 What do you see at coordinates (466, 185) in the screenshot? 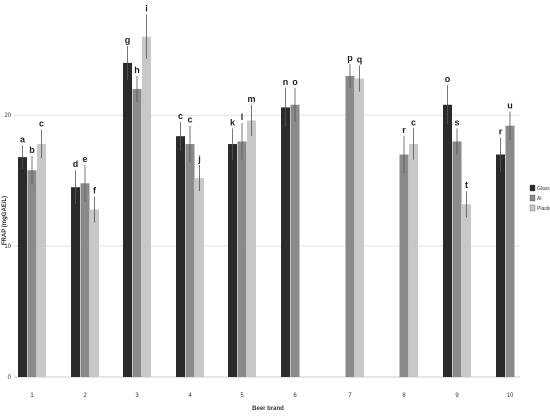
I see `significance-letter: t` at bounding box center [466, 185].